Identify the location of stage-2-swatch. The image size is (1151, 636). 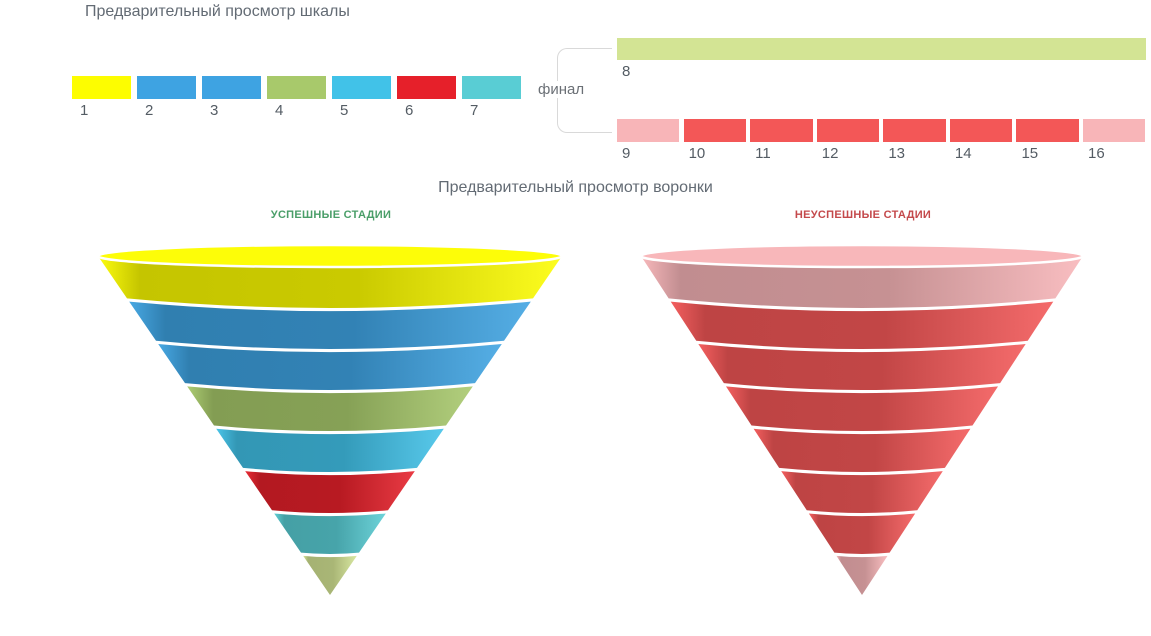
(166, 87).